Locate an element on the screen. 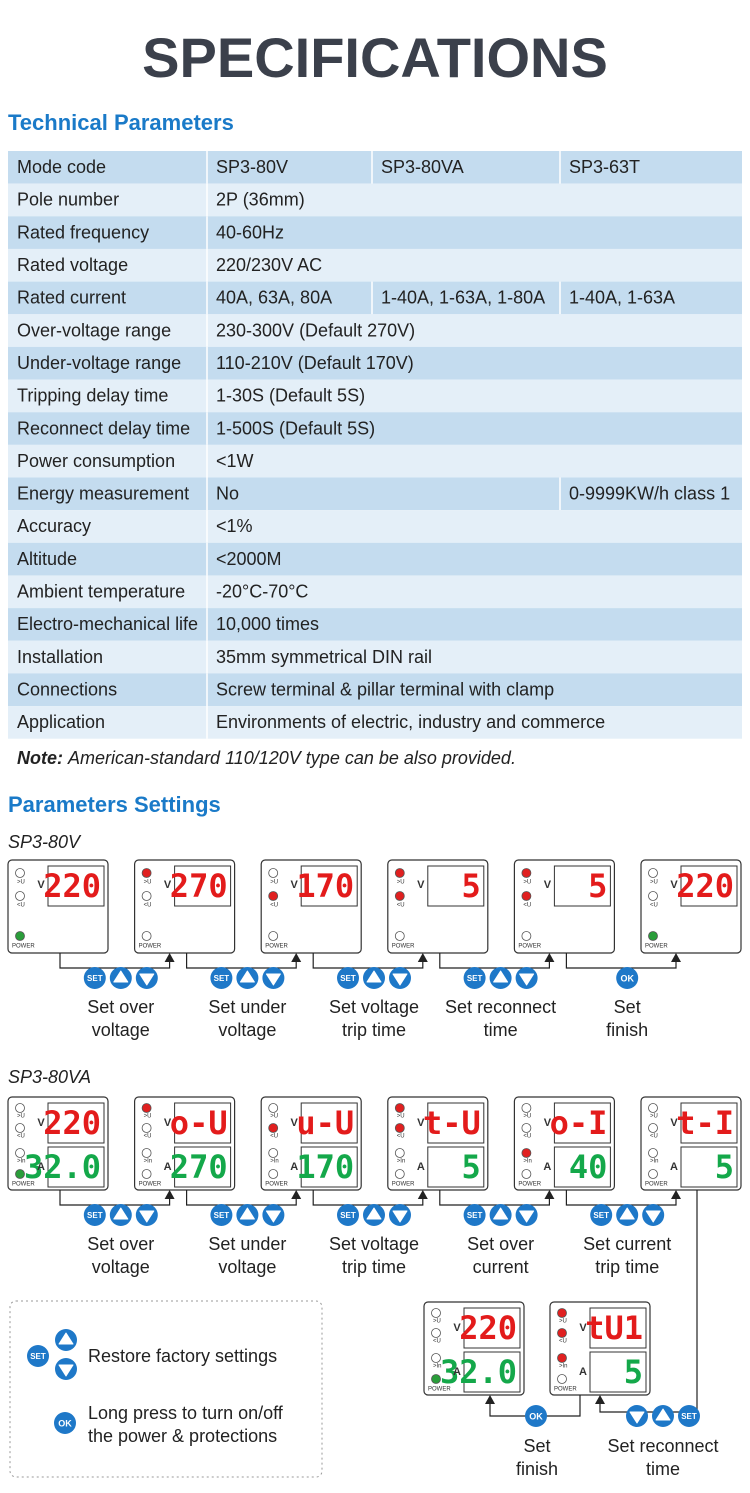 This screenshot has height=1493, width=750. table-cell: 0-9999KW/h class 1 is located at coordinates (649, 494).